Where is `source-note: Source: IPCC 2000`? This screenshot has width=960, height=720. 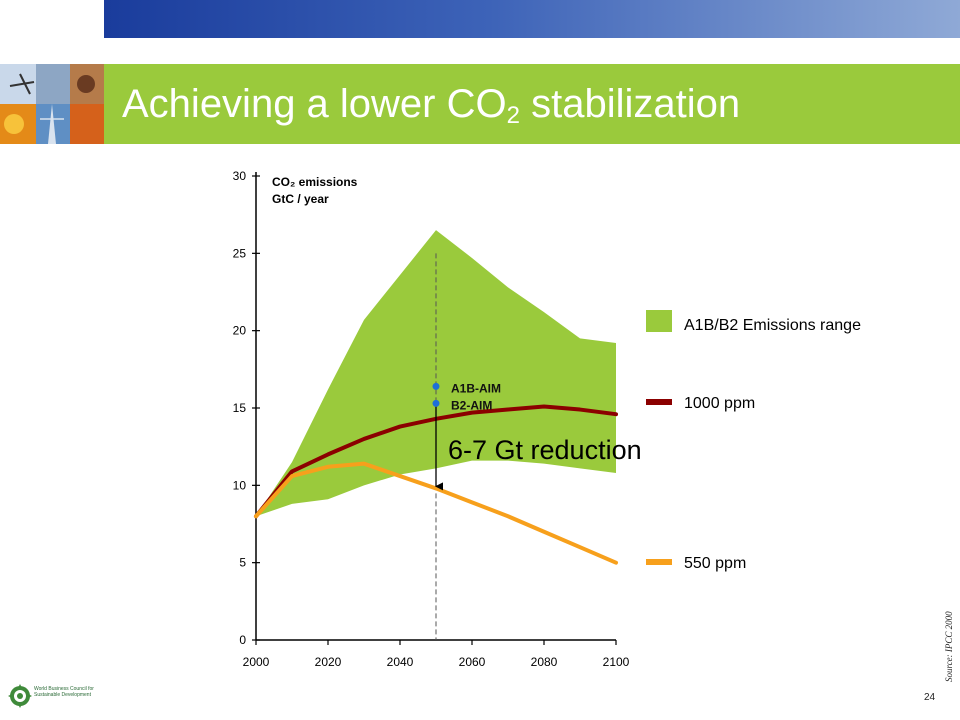 source-note: Source: IPCC 2000 is located at coordinates (949, 646).